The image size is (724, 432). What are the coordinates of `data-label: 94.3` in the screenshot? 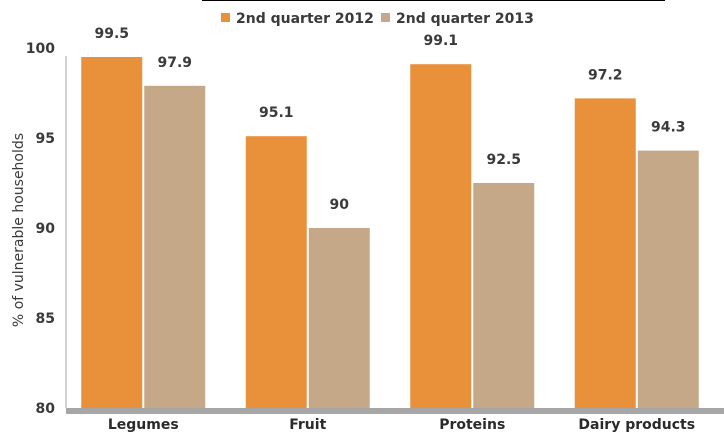 It's located at (668, 128).